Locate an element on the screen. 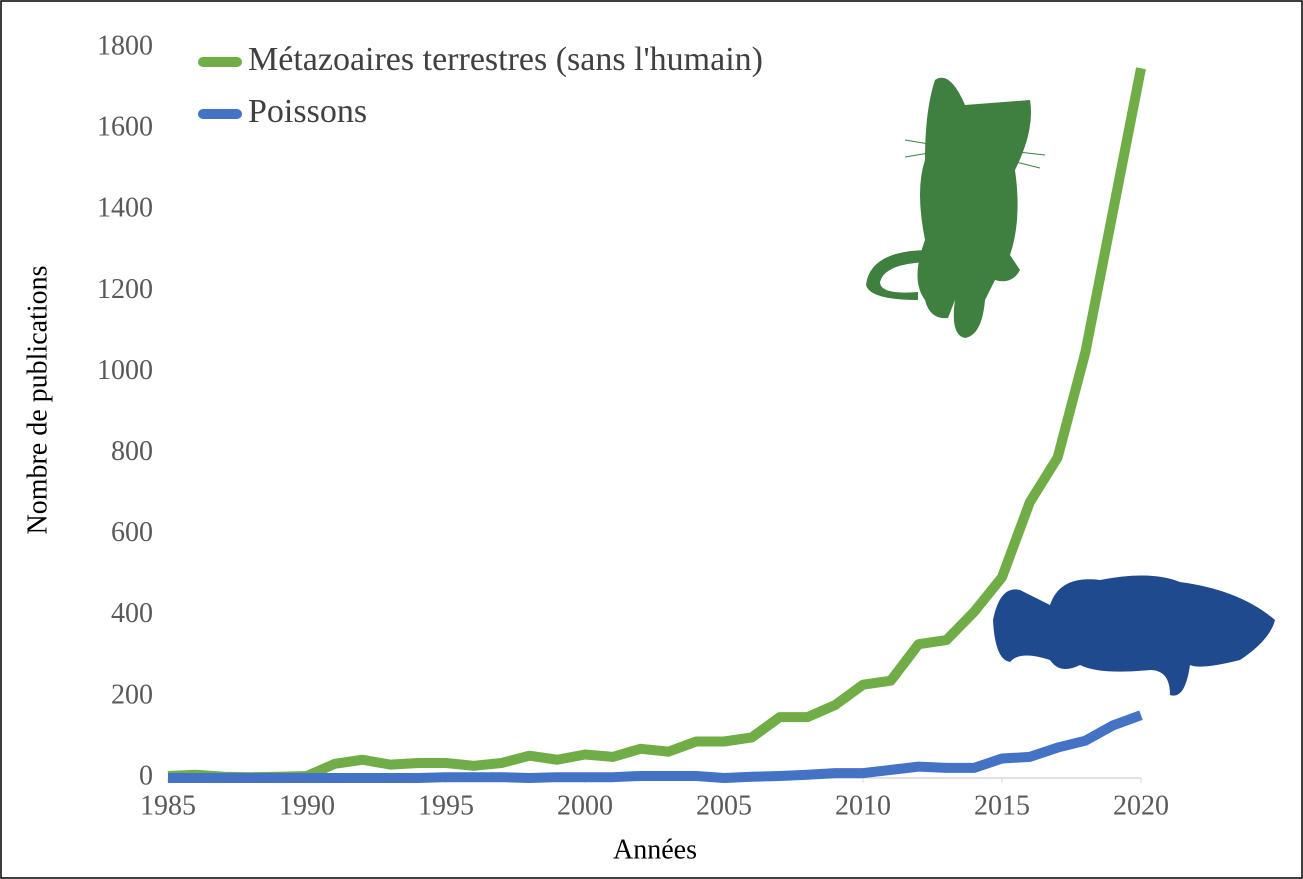  x-tick-label: 1985 is located at coordinates (168, 805).